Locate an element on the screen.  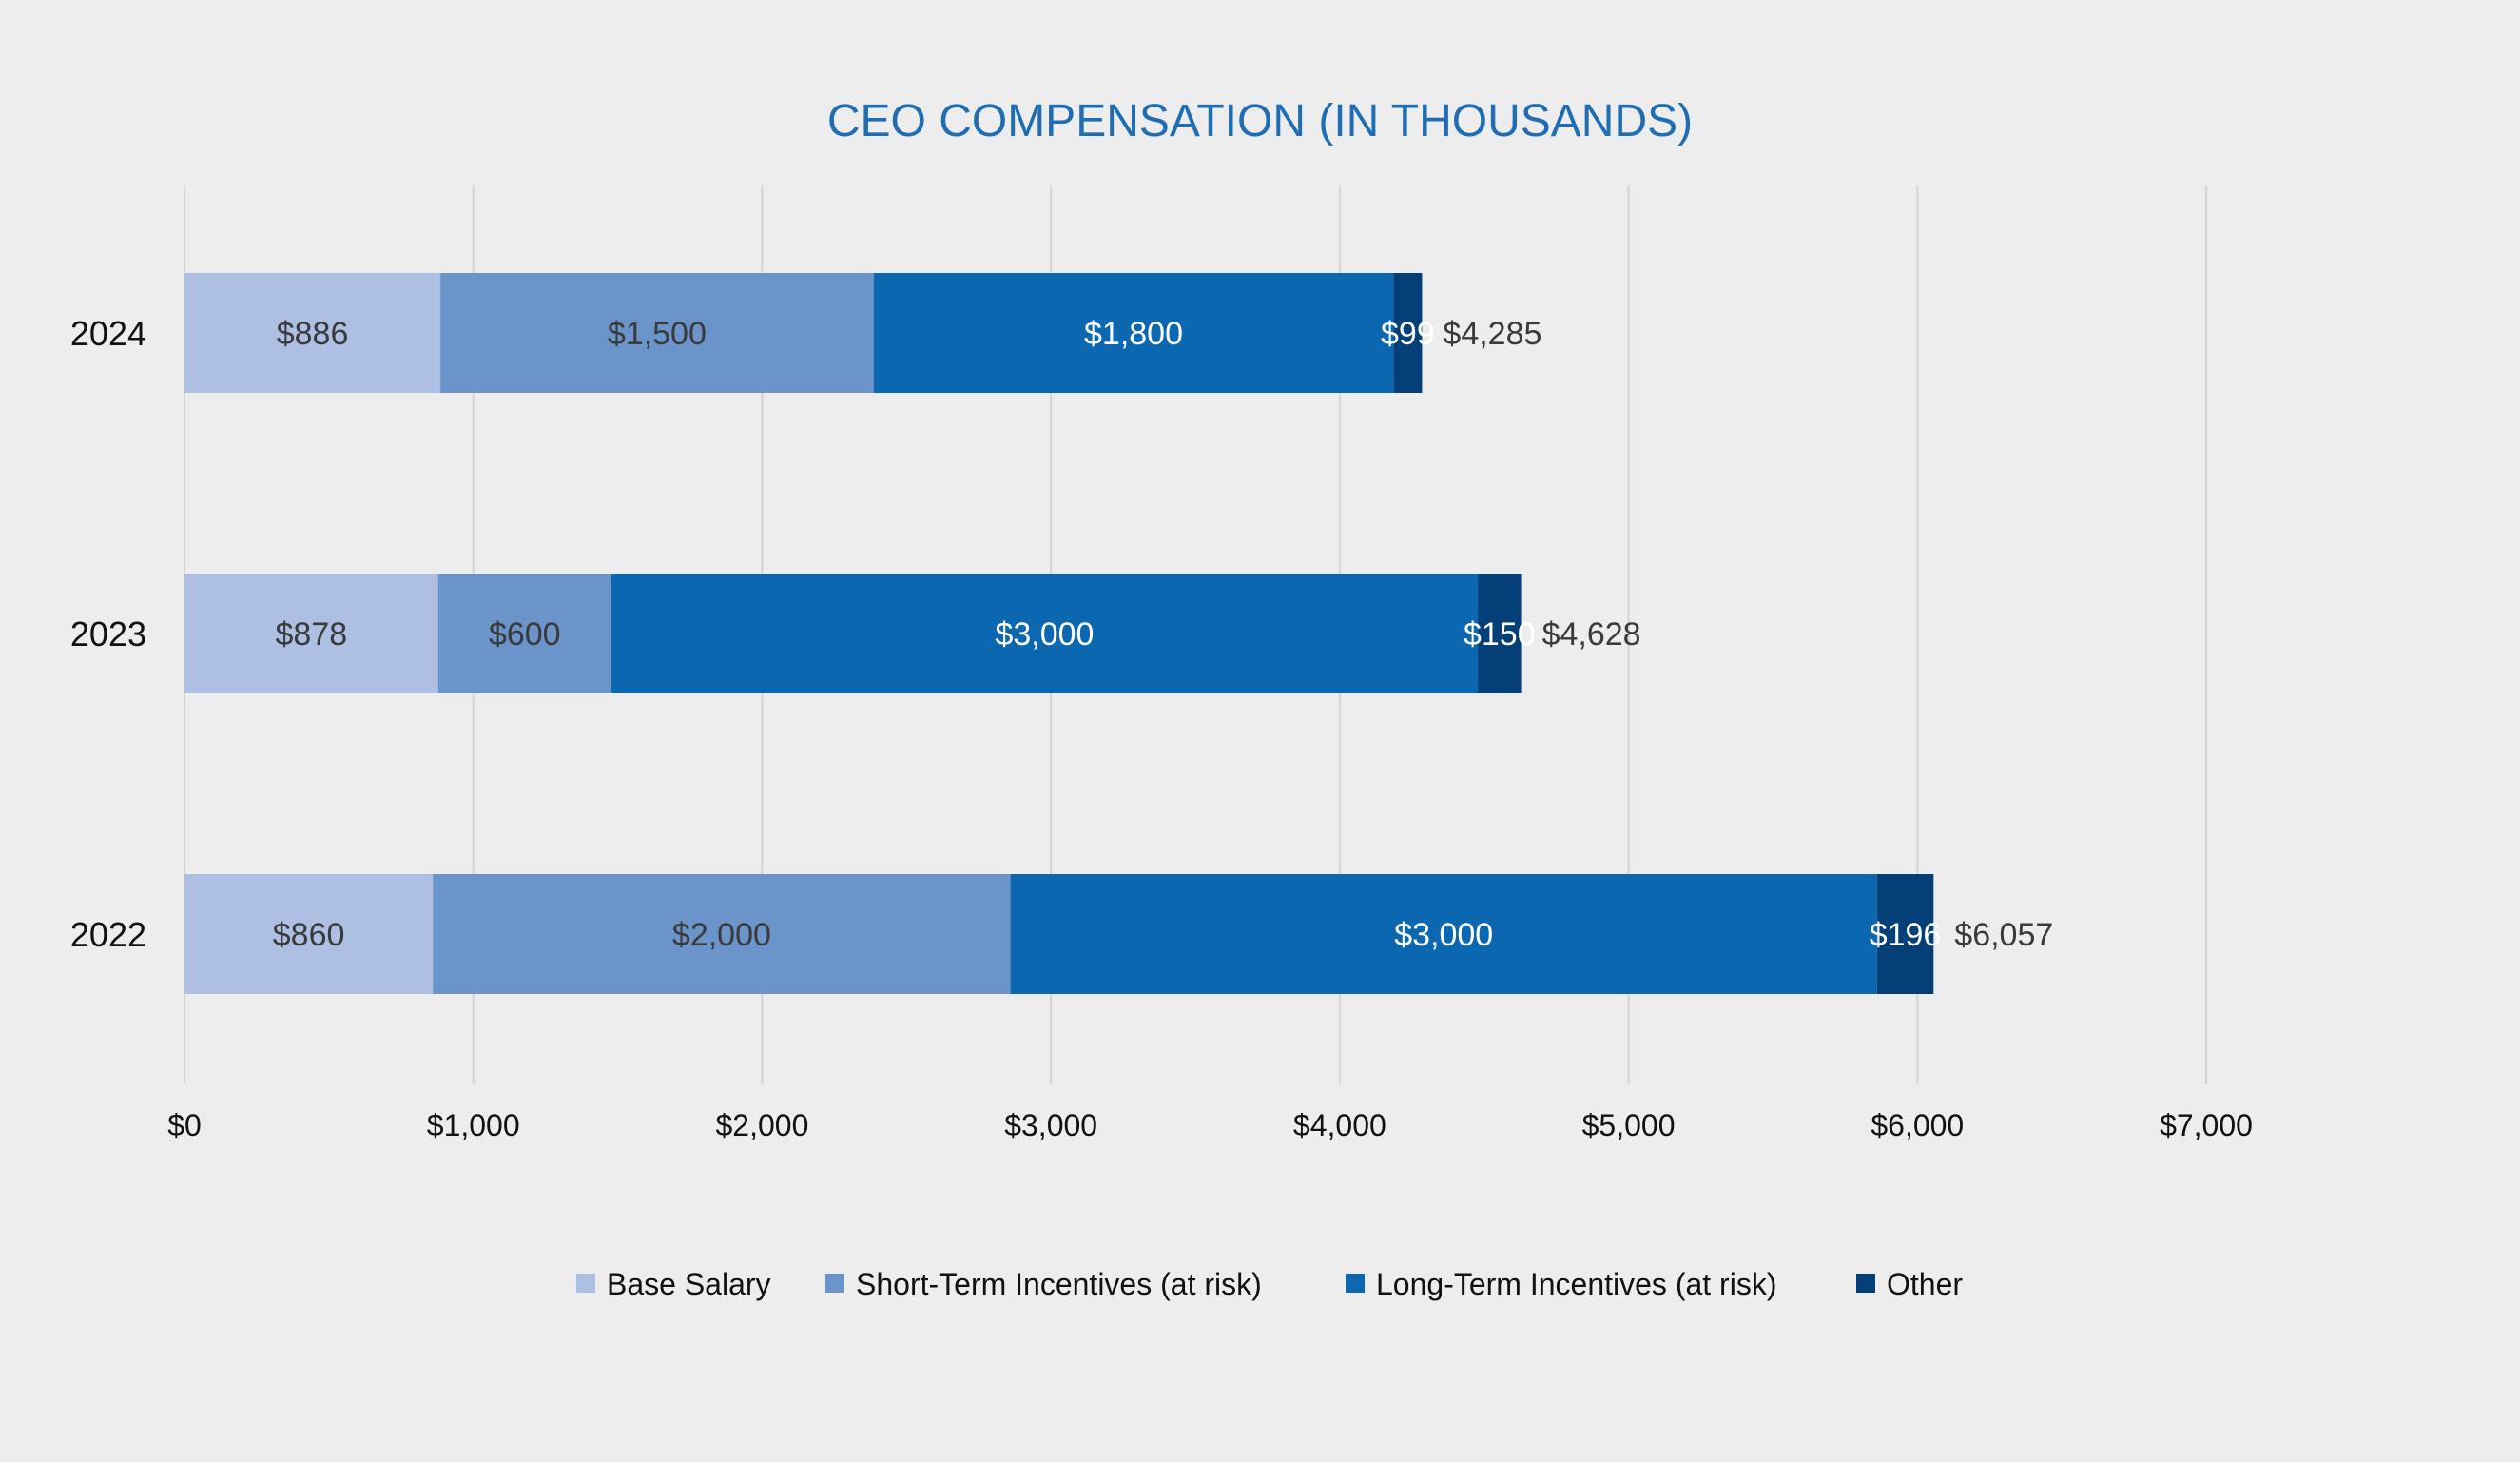
total-data-label: $6,057 is located at coordinates (2004, 935).